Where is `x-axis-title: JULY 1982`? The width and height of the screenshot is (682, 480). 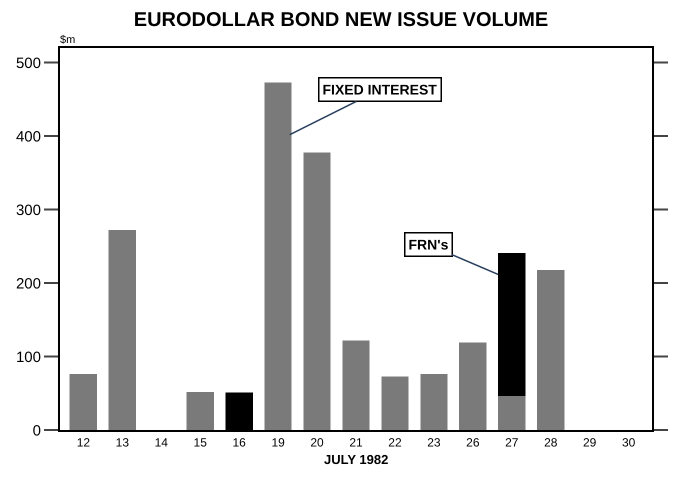
x-axis-title: JULY 1982 is located at coordinates (356, 459).